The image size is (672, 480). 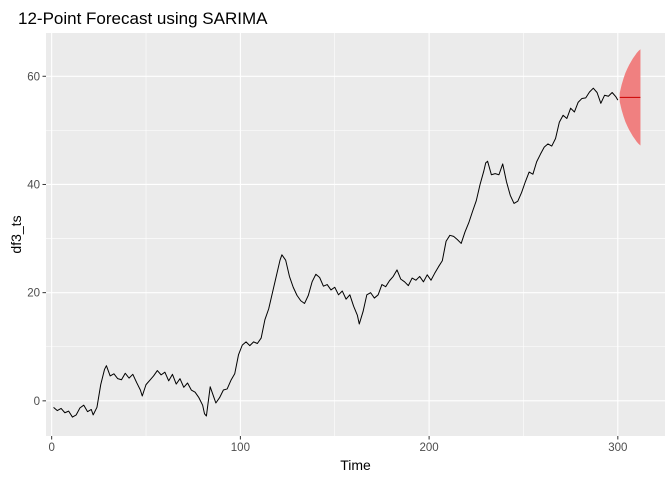 What do you see at coordinates (33, 294) in the screenshot?
I see `y-tick-label: 20` at bounding box center [33, 294].